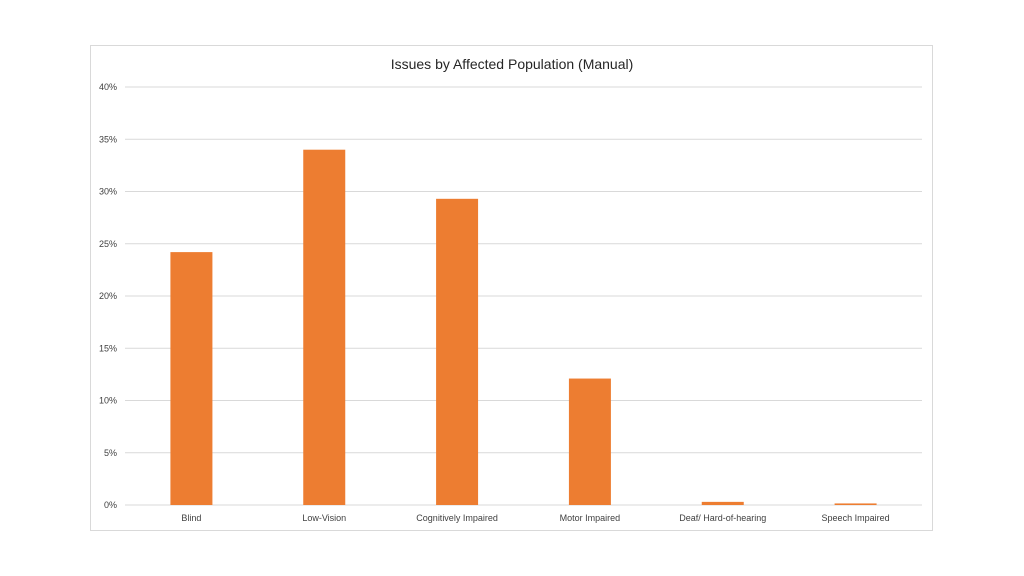 The image size is (1024, 576). What do you see at coordinates (108, 244) in the screenshot?
I see `y-tick-label: 25%` at bounding box center [108, 244].